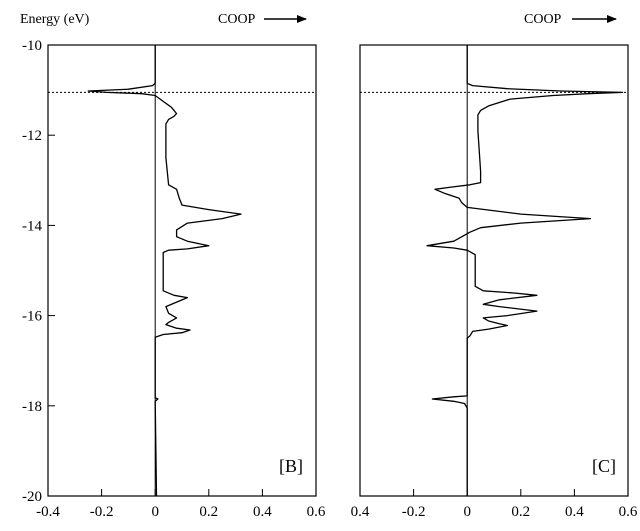  Describe the element at coordinates (291, 466) in the screenshot. I see `panel-label-b: [B]` at that location.